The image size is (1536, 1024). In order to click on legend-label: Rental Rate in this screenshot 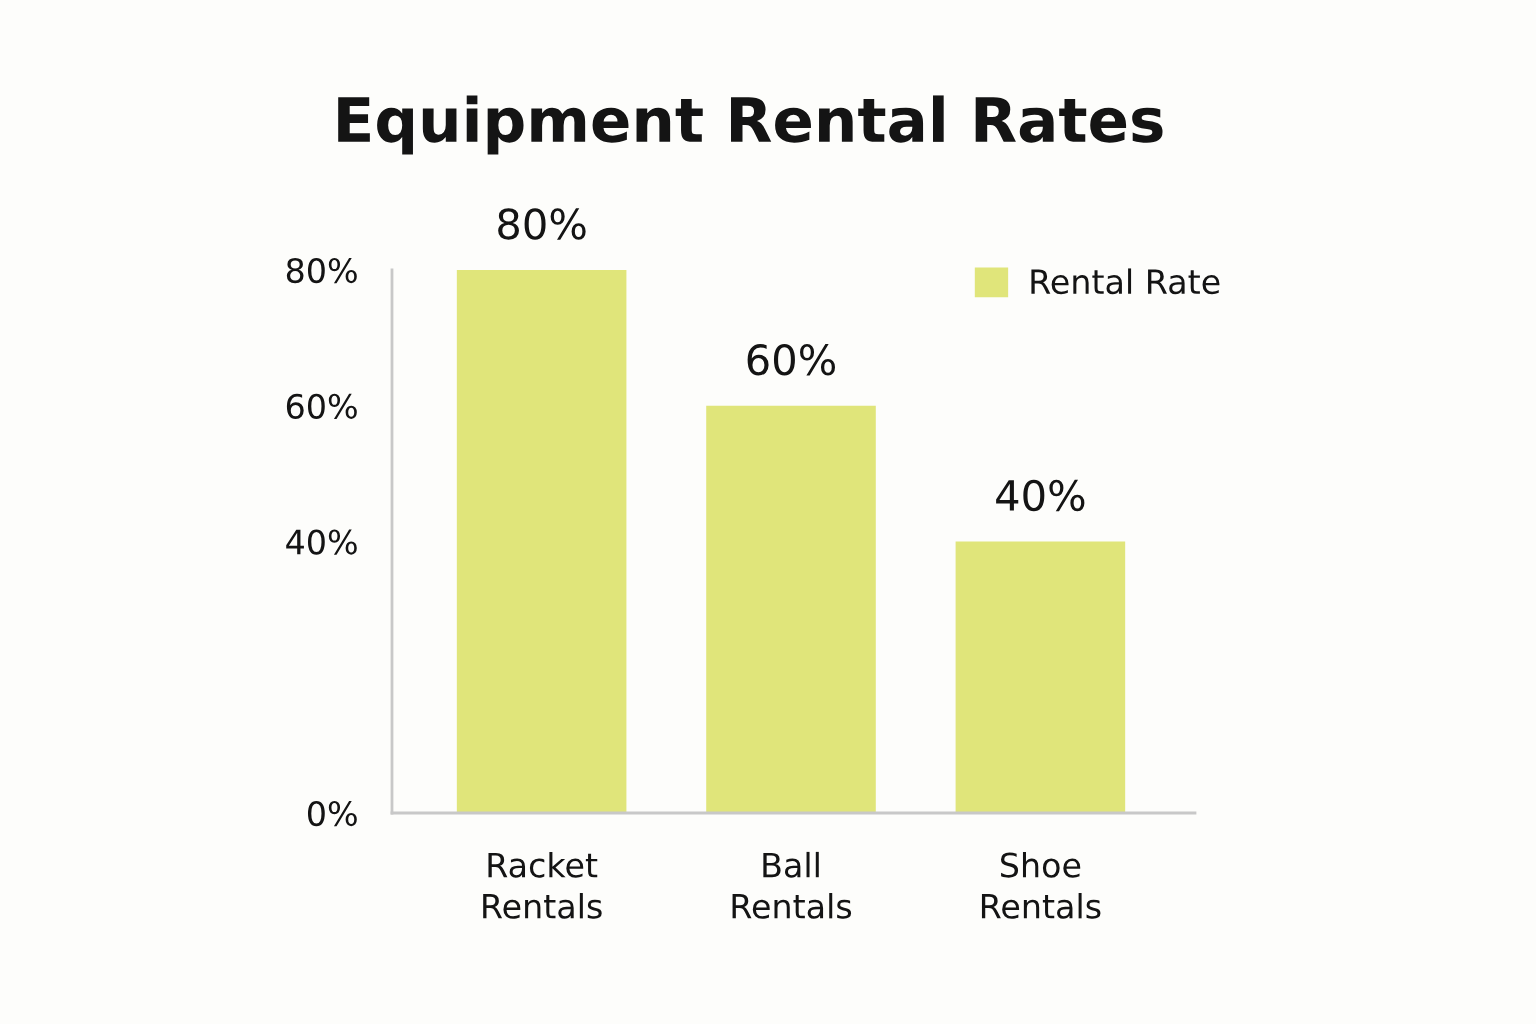, I will do `click(1125, 281)`.